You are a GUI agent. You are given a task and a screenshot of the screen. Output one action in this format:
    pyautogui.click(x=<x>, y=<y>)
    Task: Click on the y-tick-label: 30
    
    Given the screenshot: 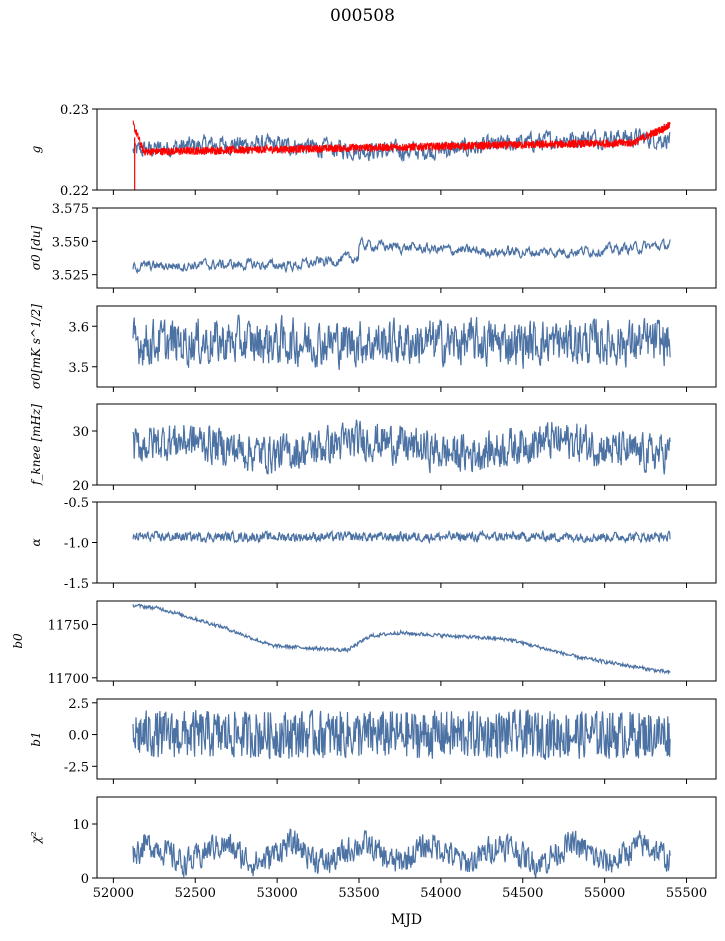 What is the action you would take?
    pyautogui.click(x=80, y=432)
    